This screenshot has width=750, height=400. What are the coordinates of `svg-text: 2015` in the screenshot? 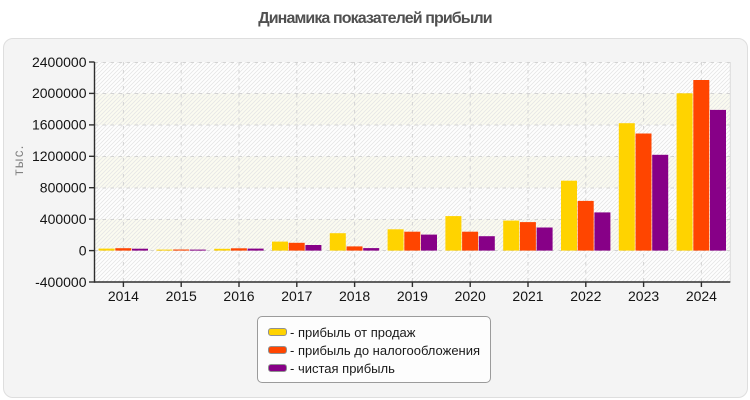 It's located at (181, 296).